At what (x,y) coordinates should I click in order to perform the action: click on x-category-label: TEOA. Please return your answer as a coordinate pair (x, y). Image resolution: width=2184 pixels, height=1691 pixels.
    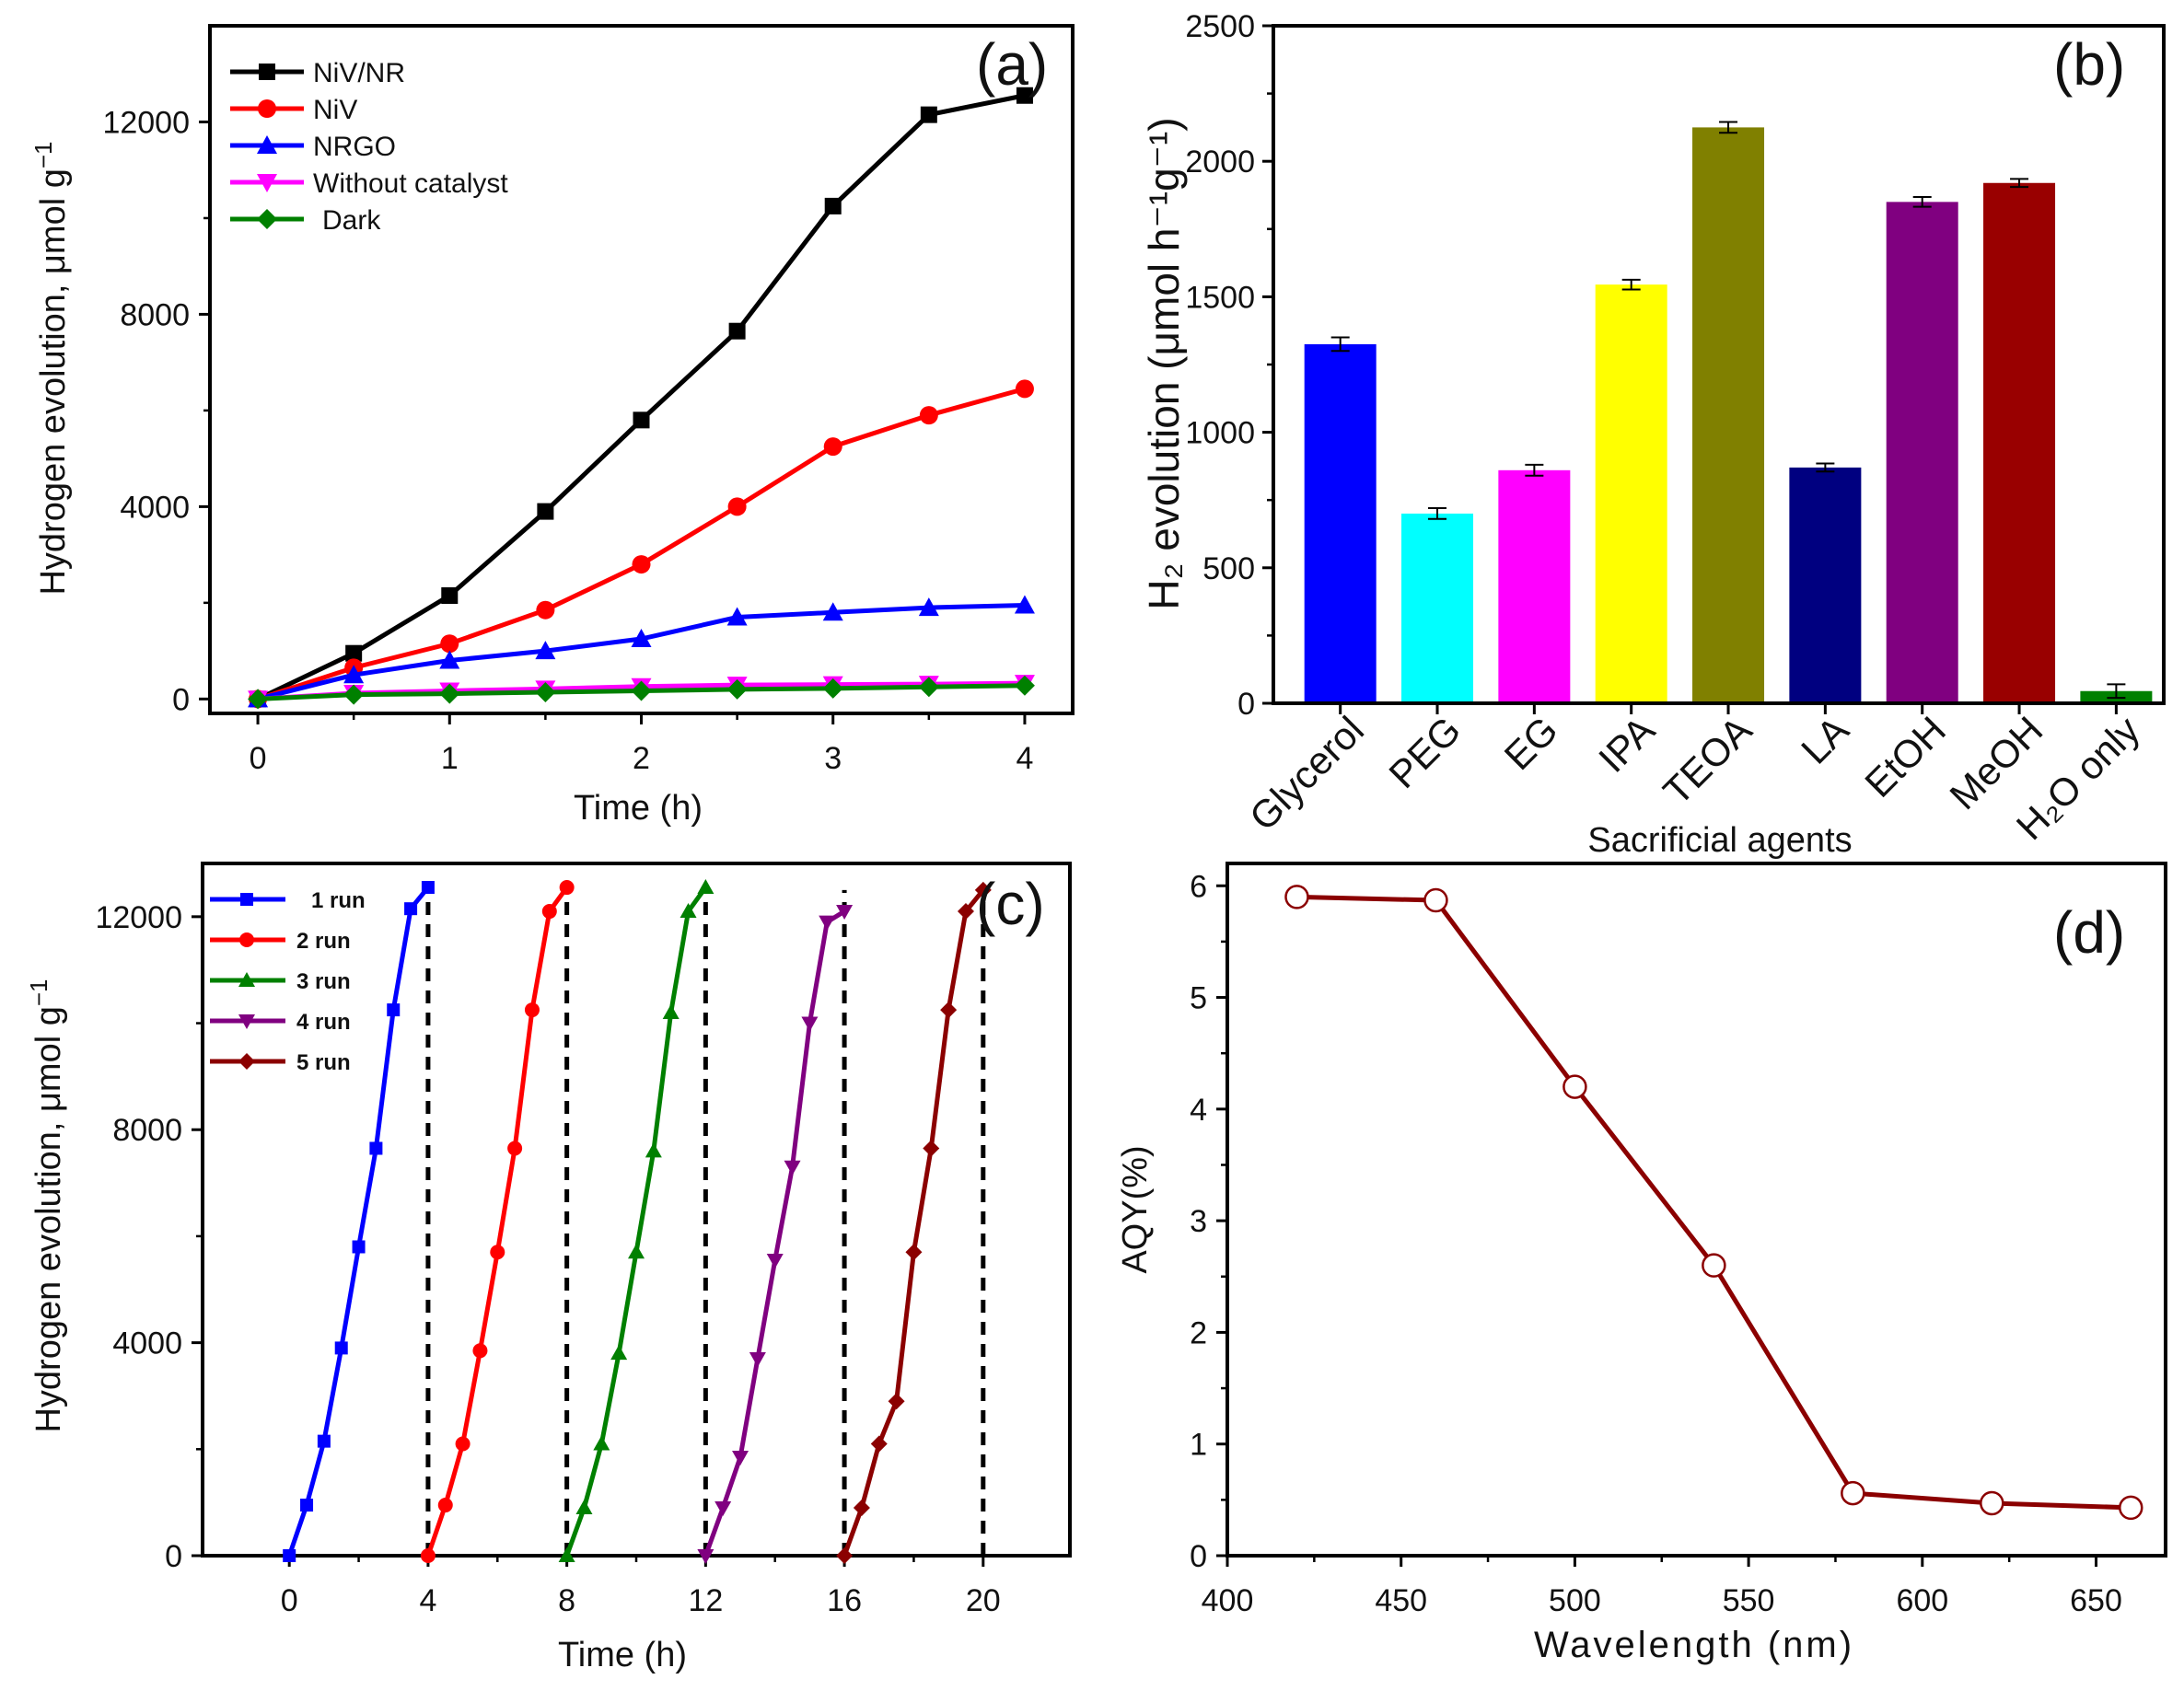
    Looking at the image, I should click on (1707, 760).